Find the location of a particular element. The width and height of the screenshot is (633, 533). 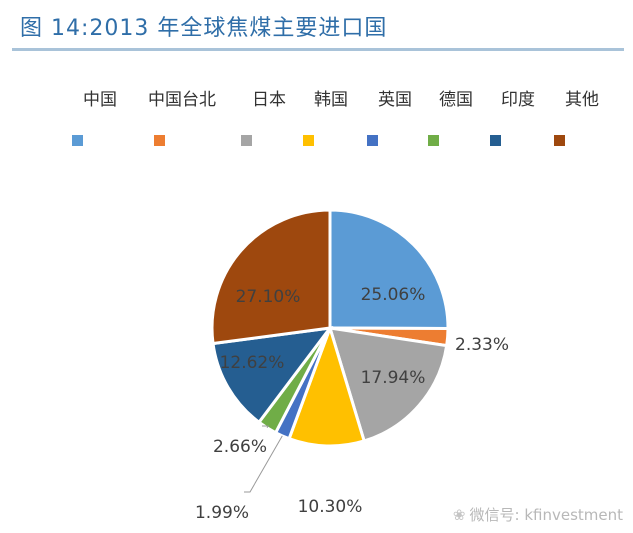

data-label-7: 27.10% is located at coordinates (268, 297).